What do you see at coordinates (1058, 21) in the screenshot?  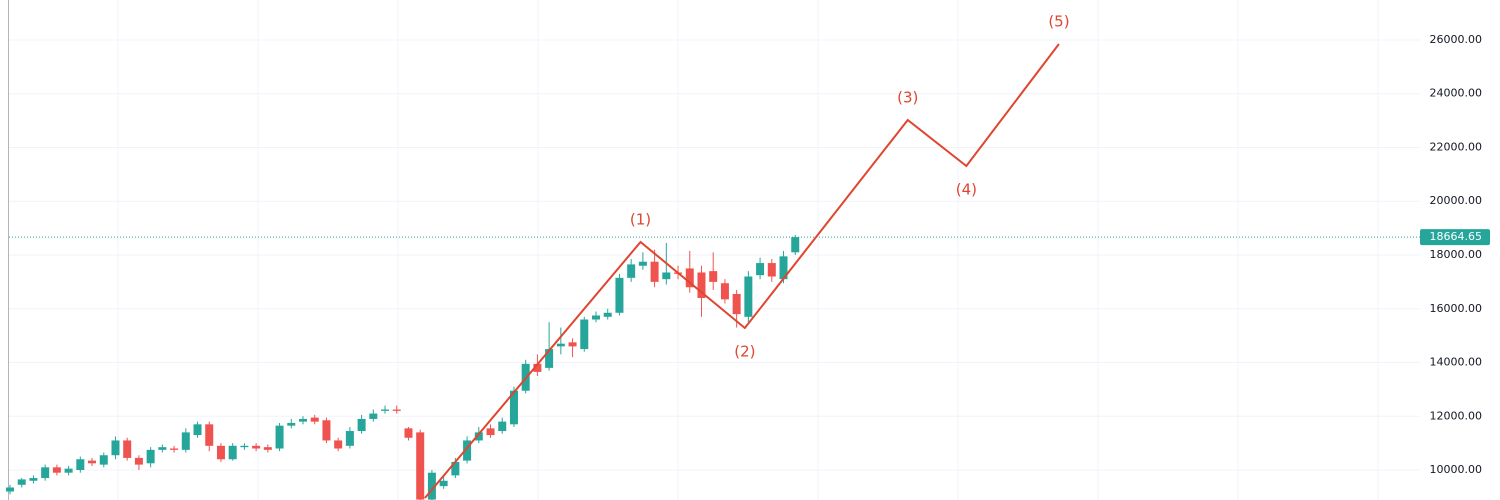 I see `wave-label: (5)` at bounding box center [1058, 21].